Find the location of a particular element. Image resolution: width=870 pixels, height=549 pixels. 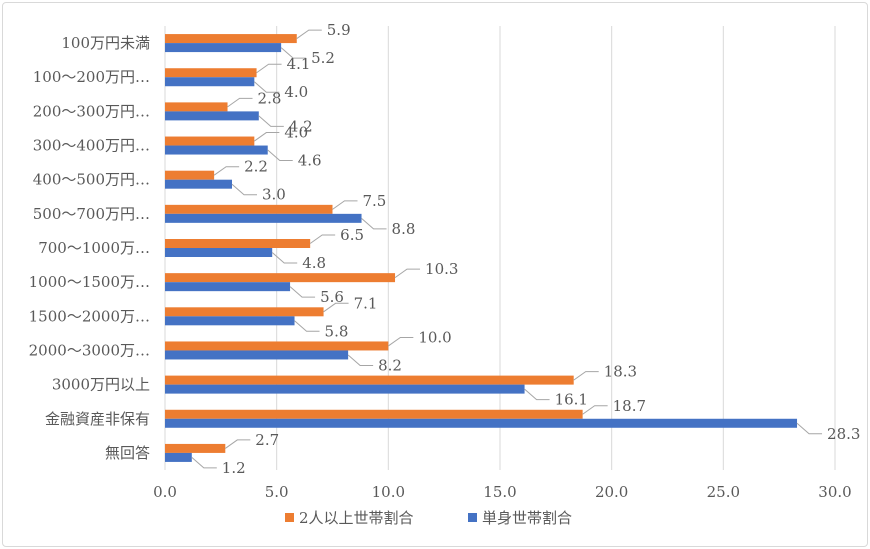

category-label: 無回答 is located at coordinates (127, 453).